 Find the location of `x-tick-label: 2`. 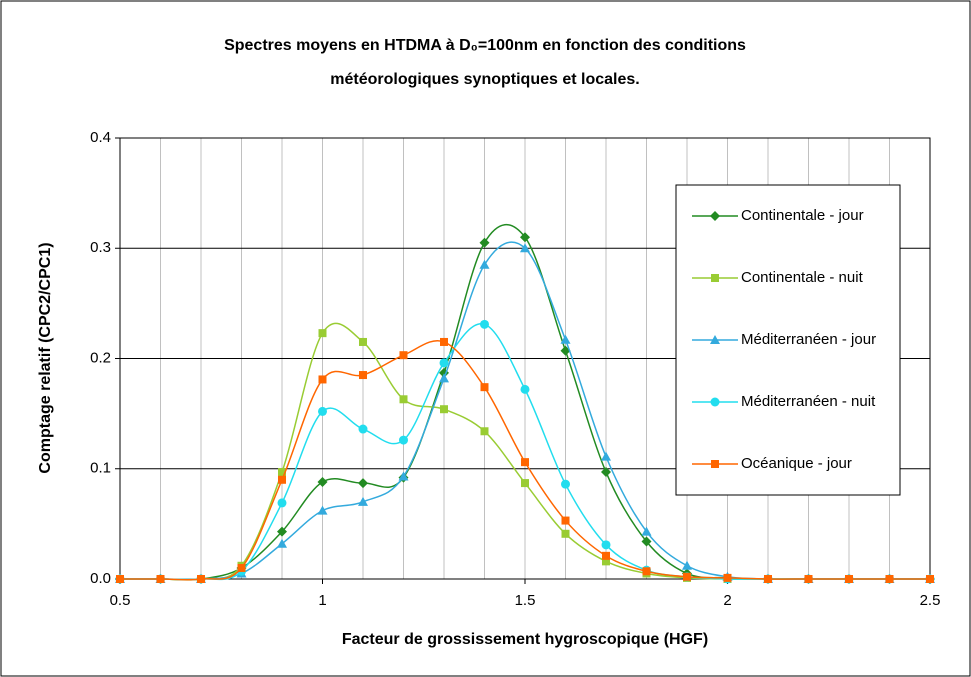

x-tick-label: 2 is located at coordinates (727, 600).